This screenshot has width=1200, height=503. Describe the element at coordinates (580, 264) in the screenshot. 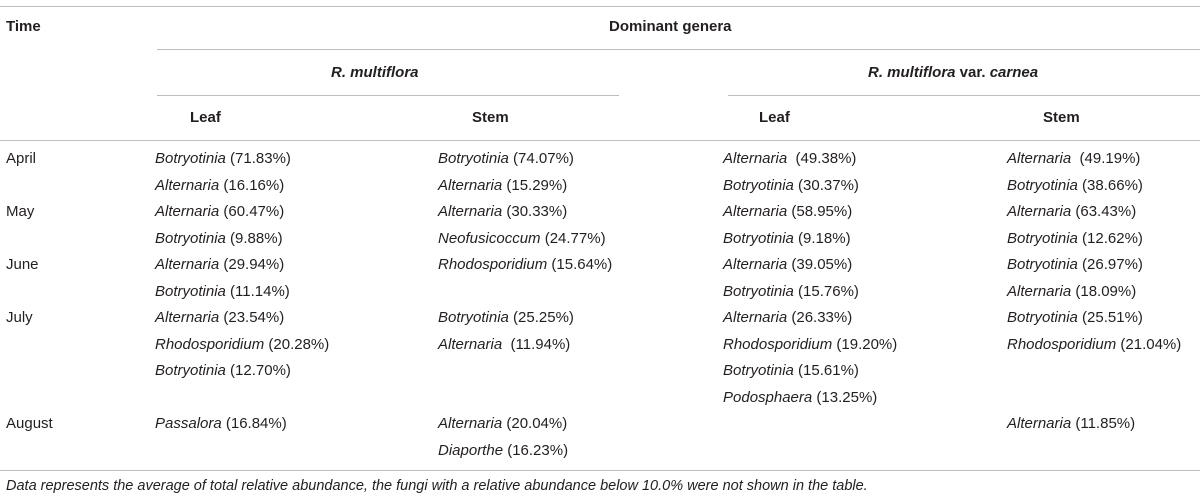

I see `abundance-value: (15.64%)` at that location.